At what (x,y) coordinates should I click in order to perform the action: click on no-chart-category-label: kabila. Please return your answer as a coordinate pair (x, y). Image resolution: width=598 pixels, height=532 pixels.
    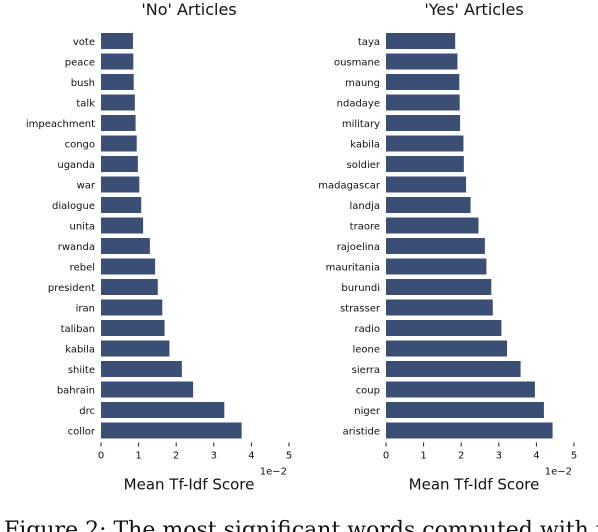
    Looking at the image, I should click on (80, 350).